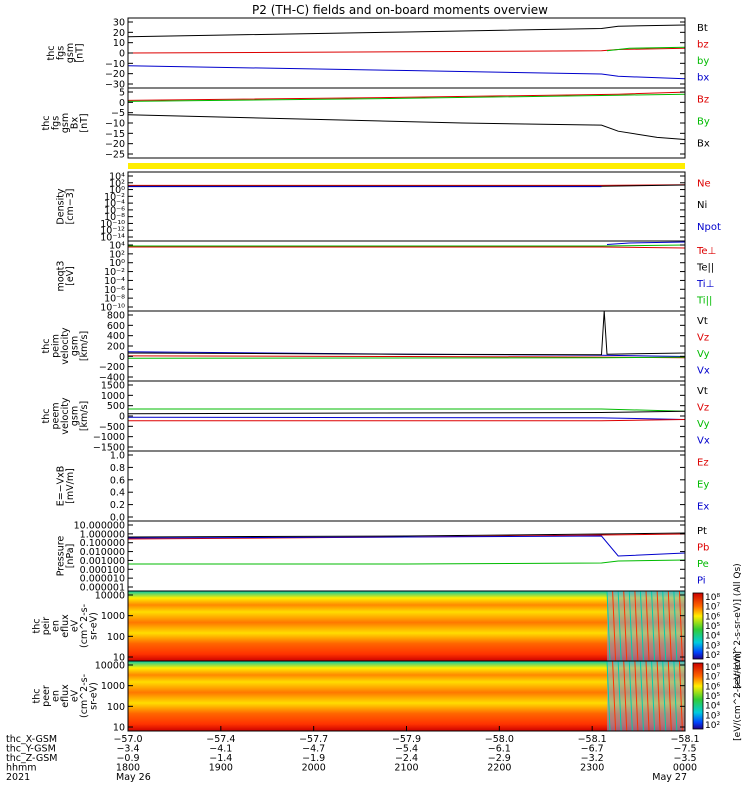 This screenshot has height=800, width=750. What do you see at coordinates (499, 749) in the screenshot?
I see `x-tick-label: −6.1` at bounding box center [499, 749].